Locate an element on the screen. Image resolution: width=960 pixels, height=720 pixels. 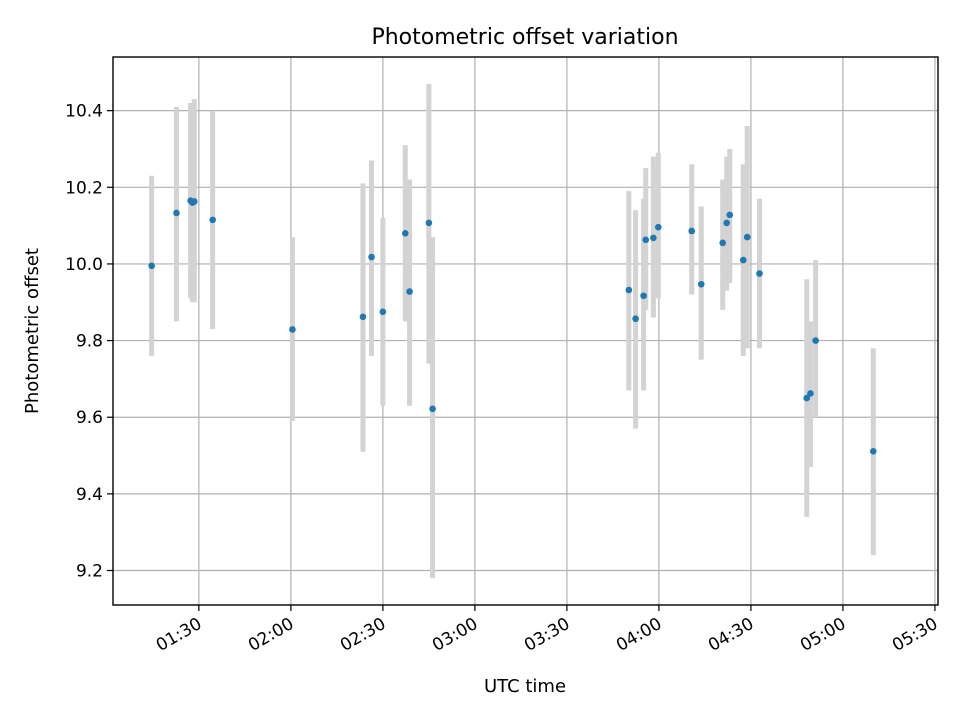
y-tick-label: 10.0 is located at coordinates (84, 265).